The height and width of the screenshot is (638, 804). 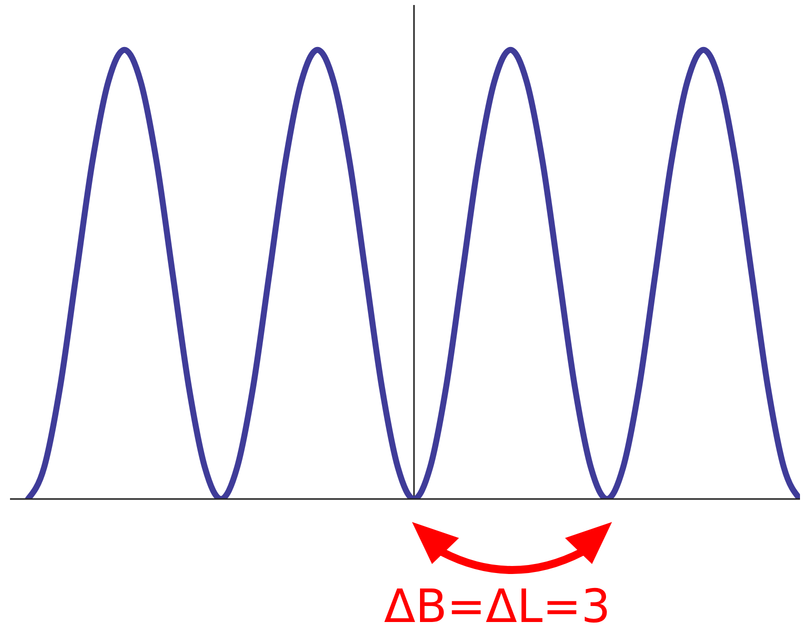 I want to click on text: ΔB=ΔL=3, so click(x=497, y=606).